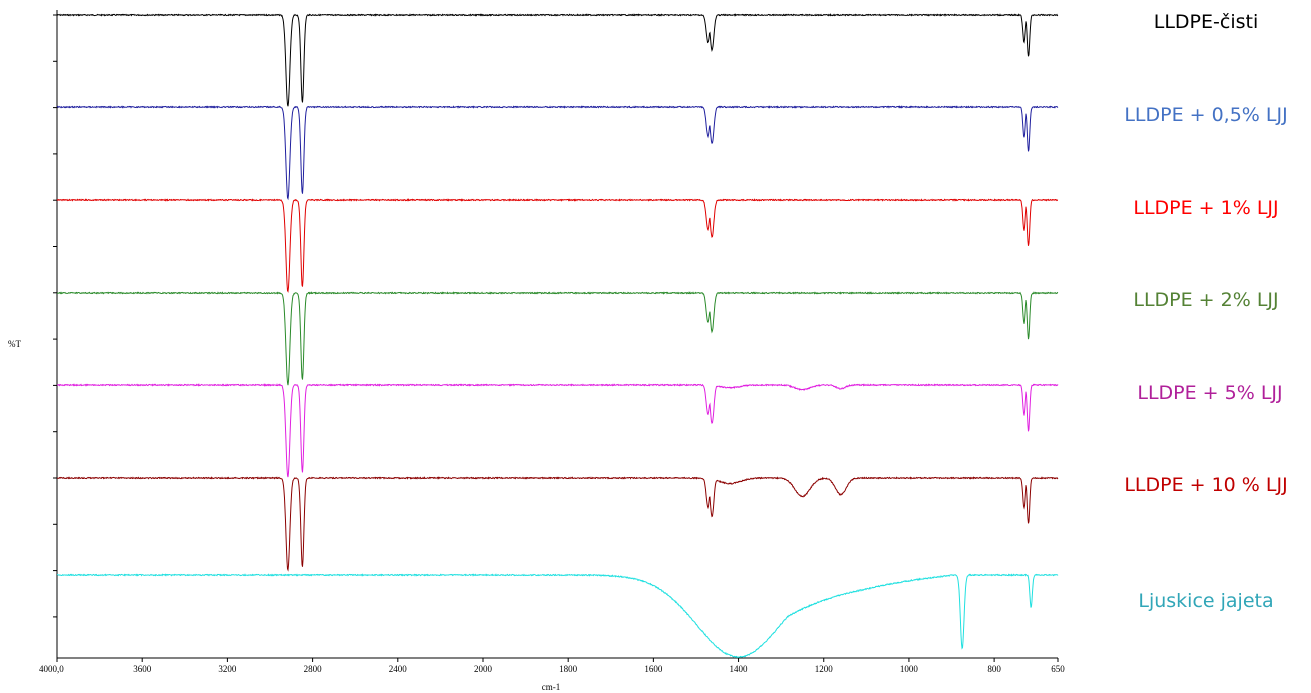 The image size is (1311, 693). Describe the element at coordinates (994, 669) in the screenshot. I see `x-tick-label: 800` at that location.